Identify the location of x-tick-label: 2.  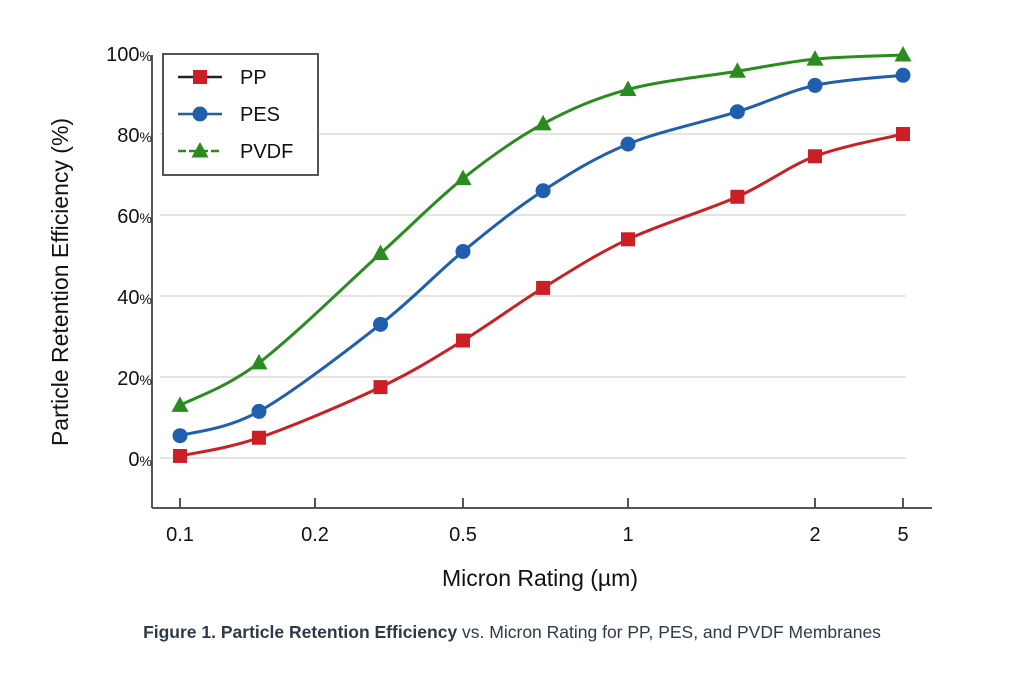
(814, 535).